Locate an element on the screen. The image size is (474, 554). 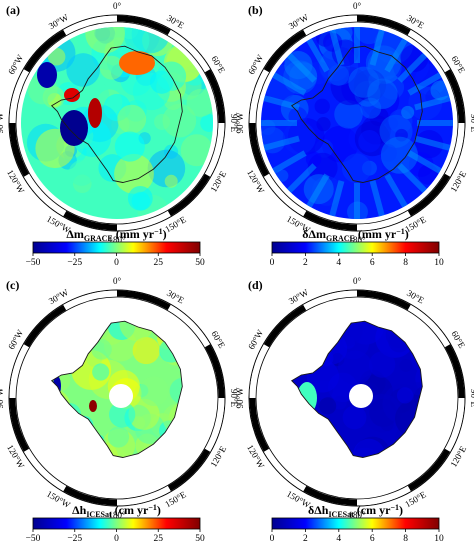
longitude-label-b: 90°E is located at coordinates (471, 123).